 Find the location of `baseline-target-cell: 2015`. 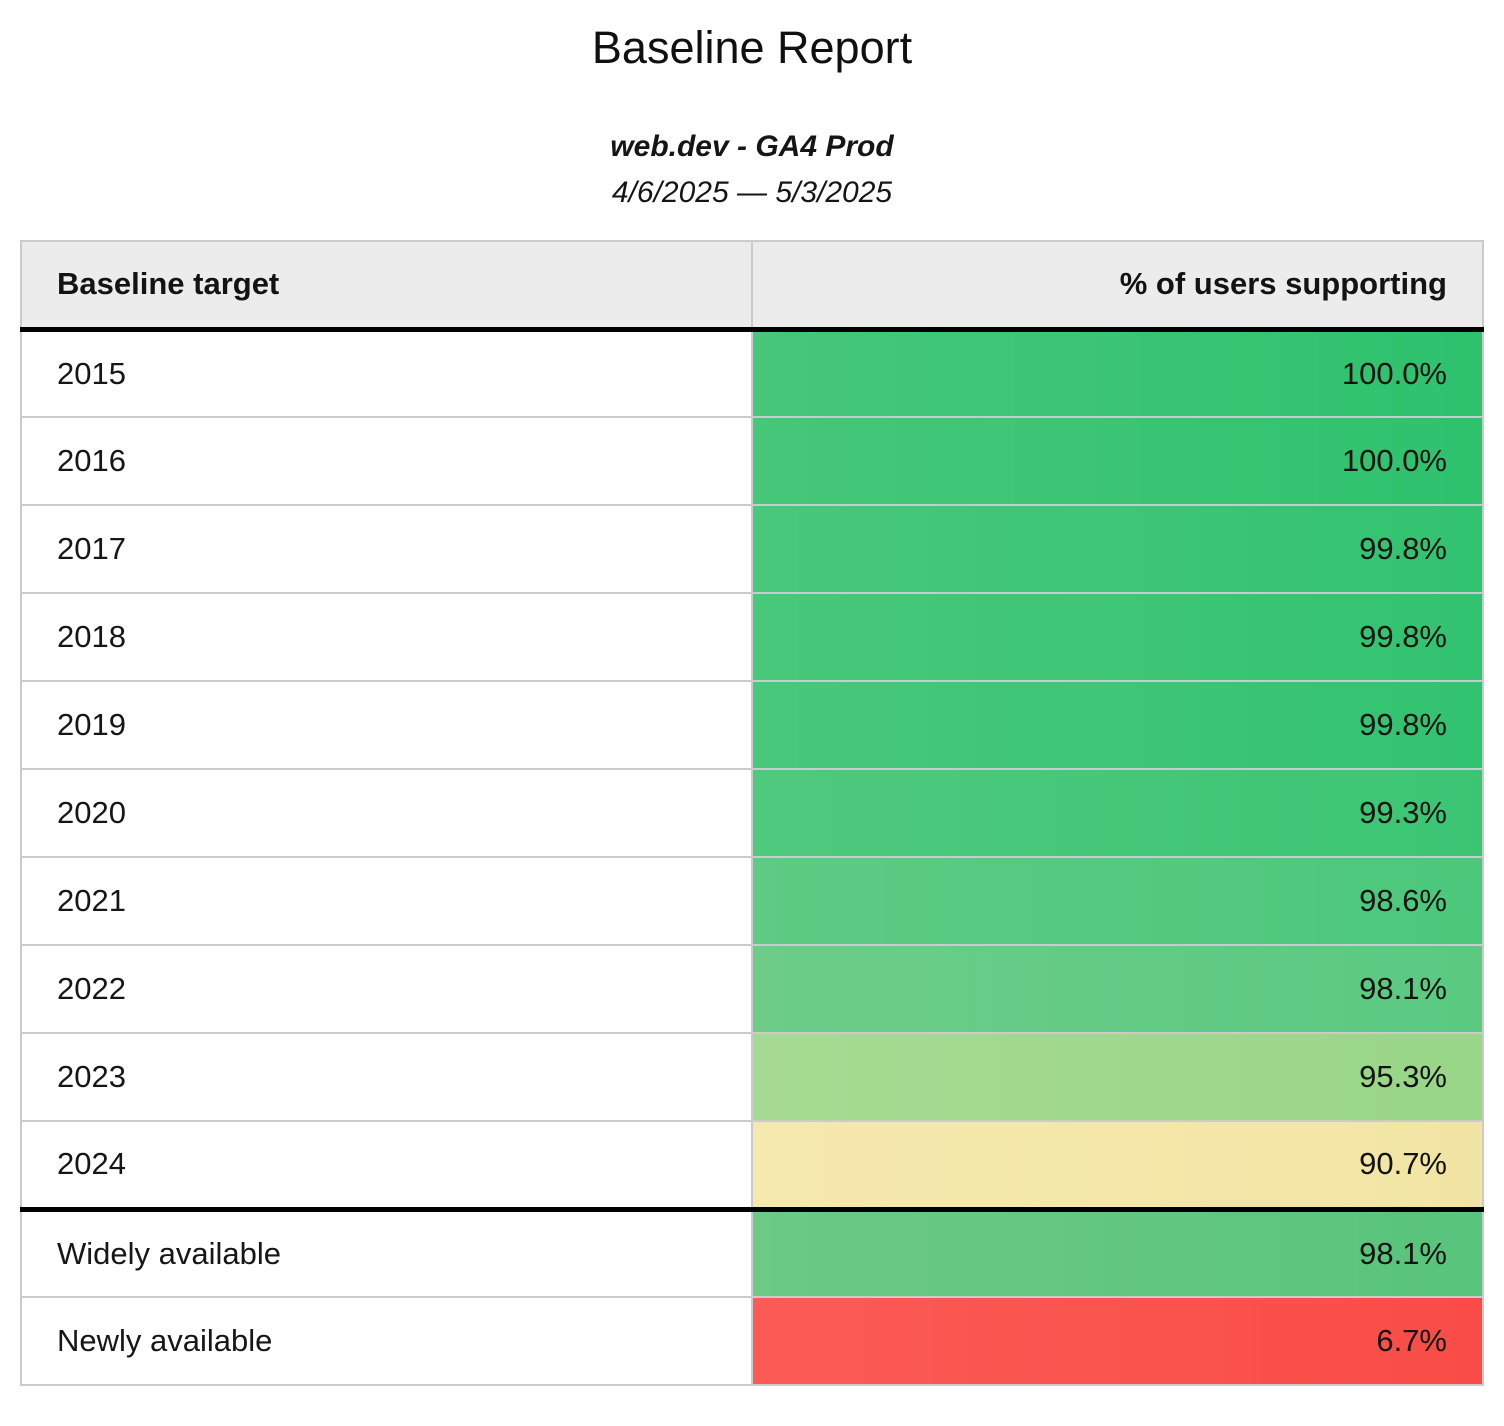

baseline-target-cell: 2015 is located at coordinates (386, 373).